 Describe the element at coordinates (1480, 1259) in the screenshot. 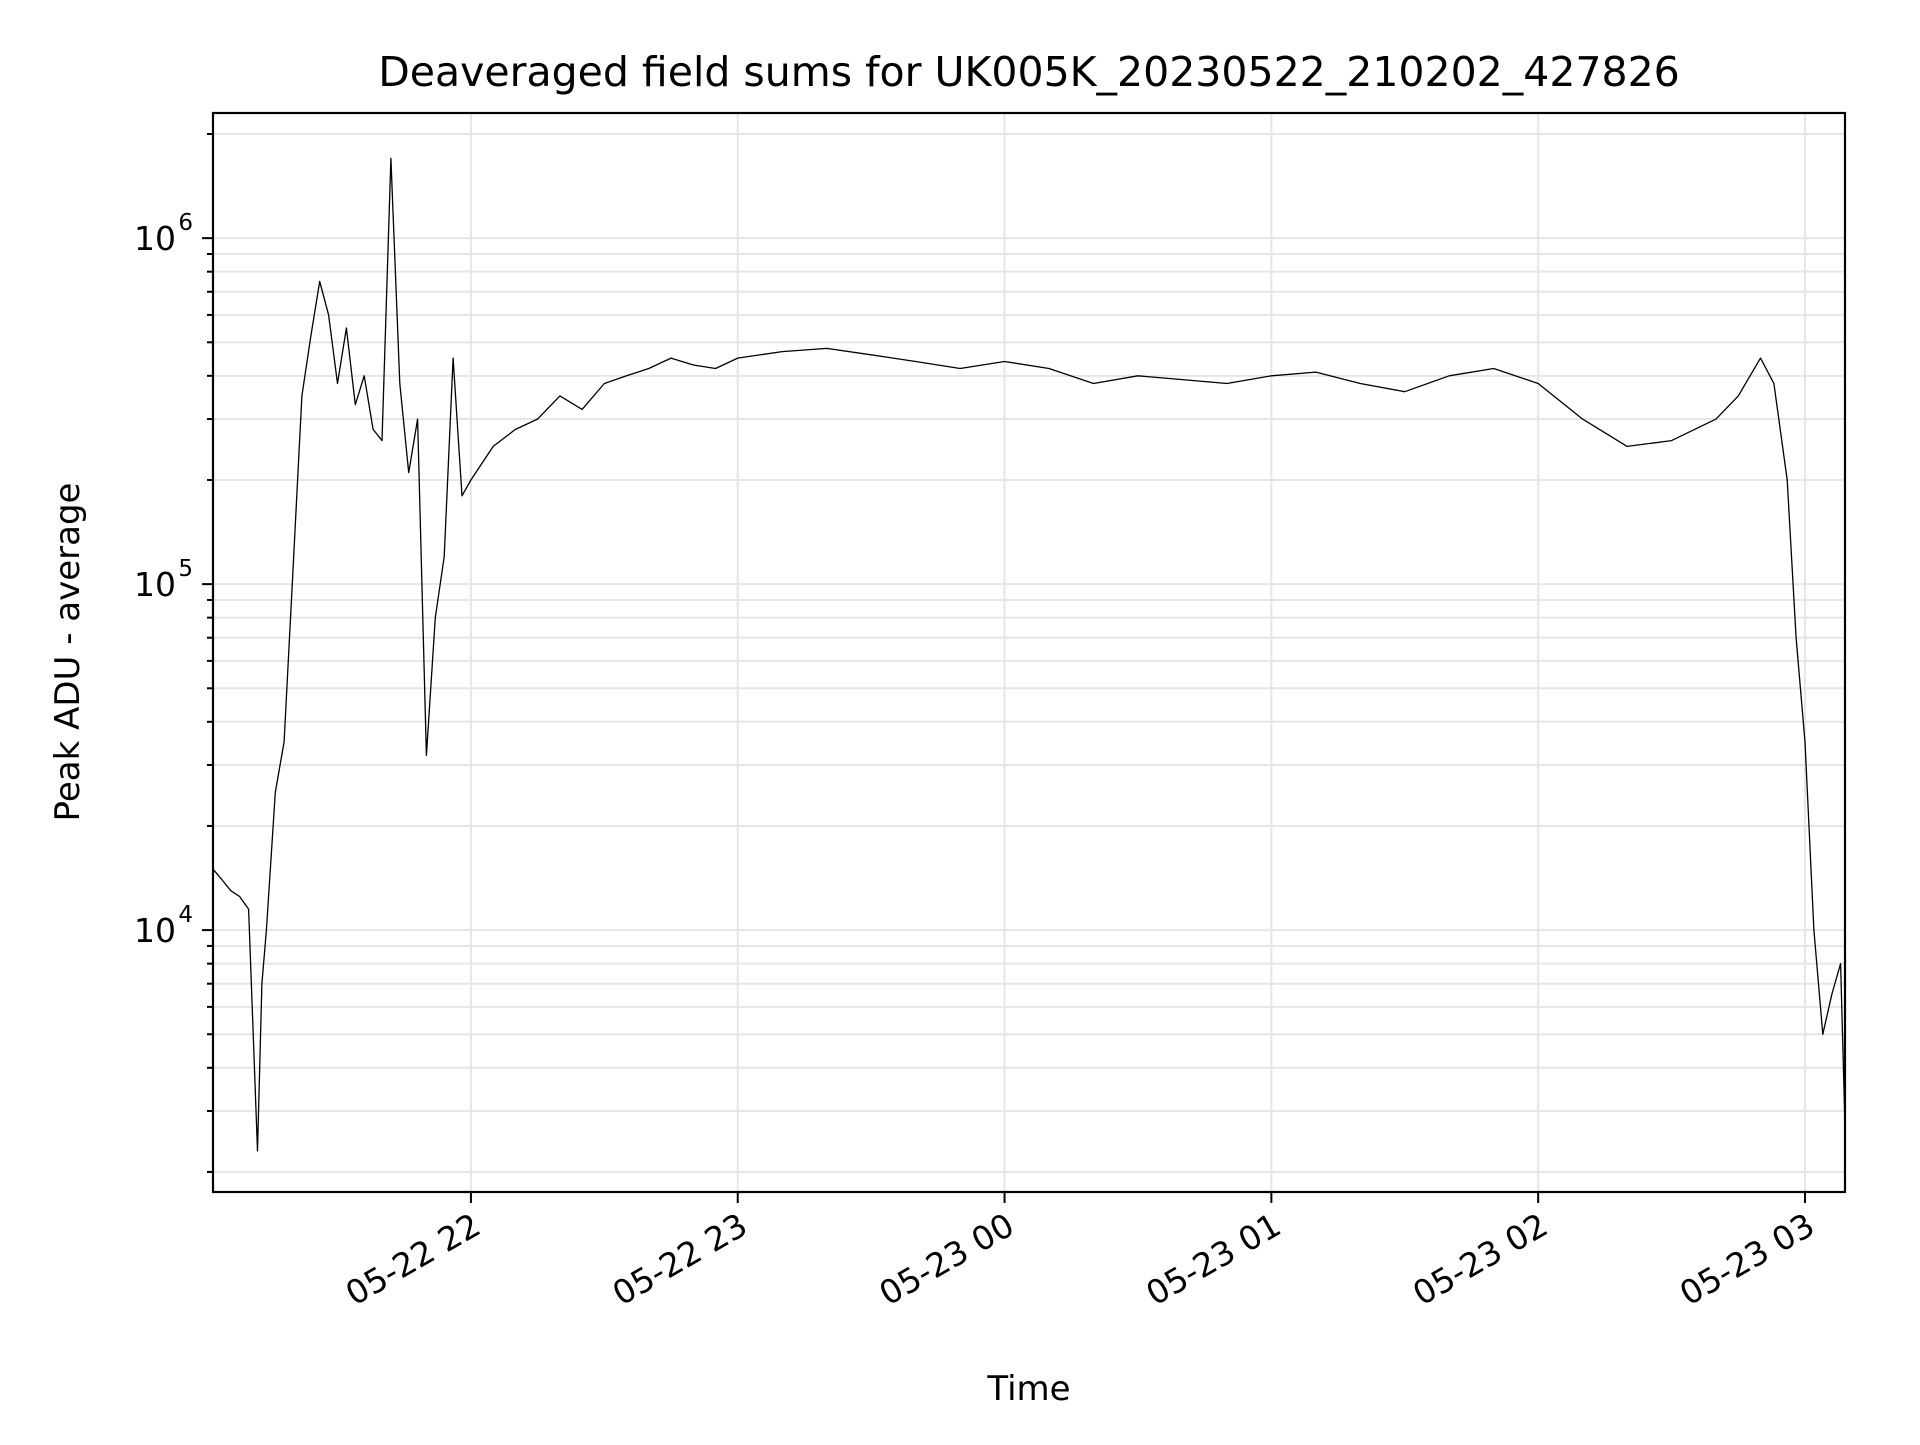

I see `x-tick-label: 05-23 02` at that location.